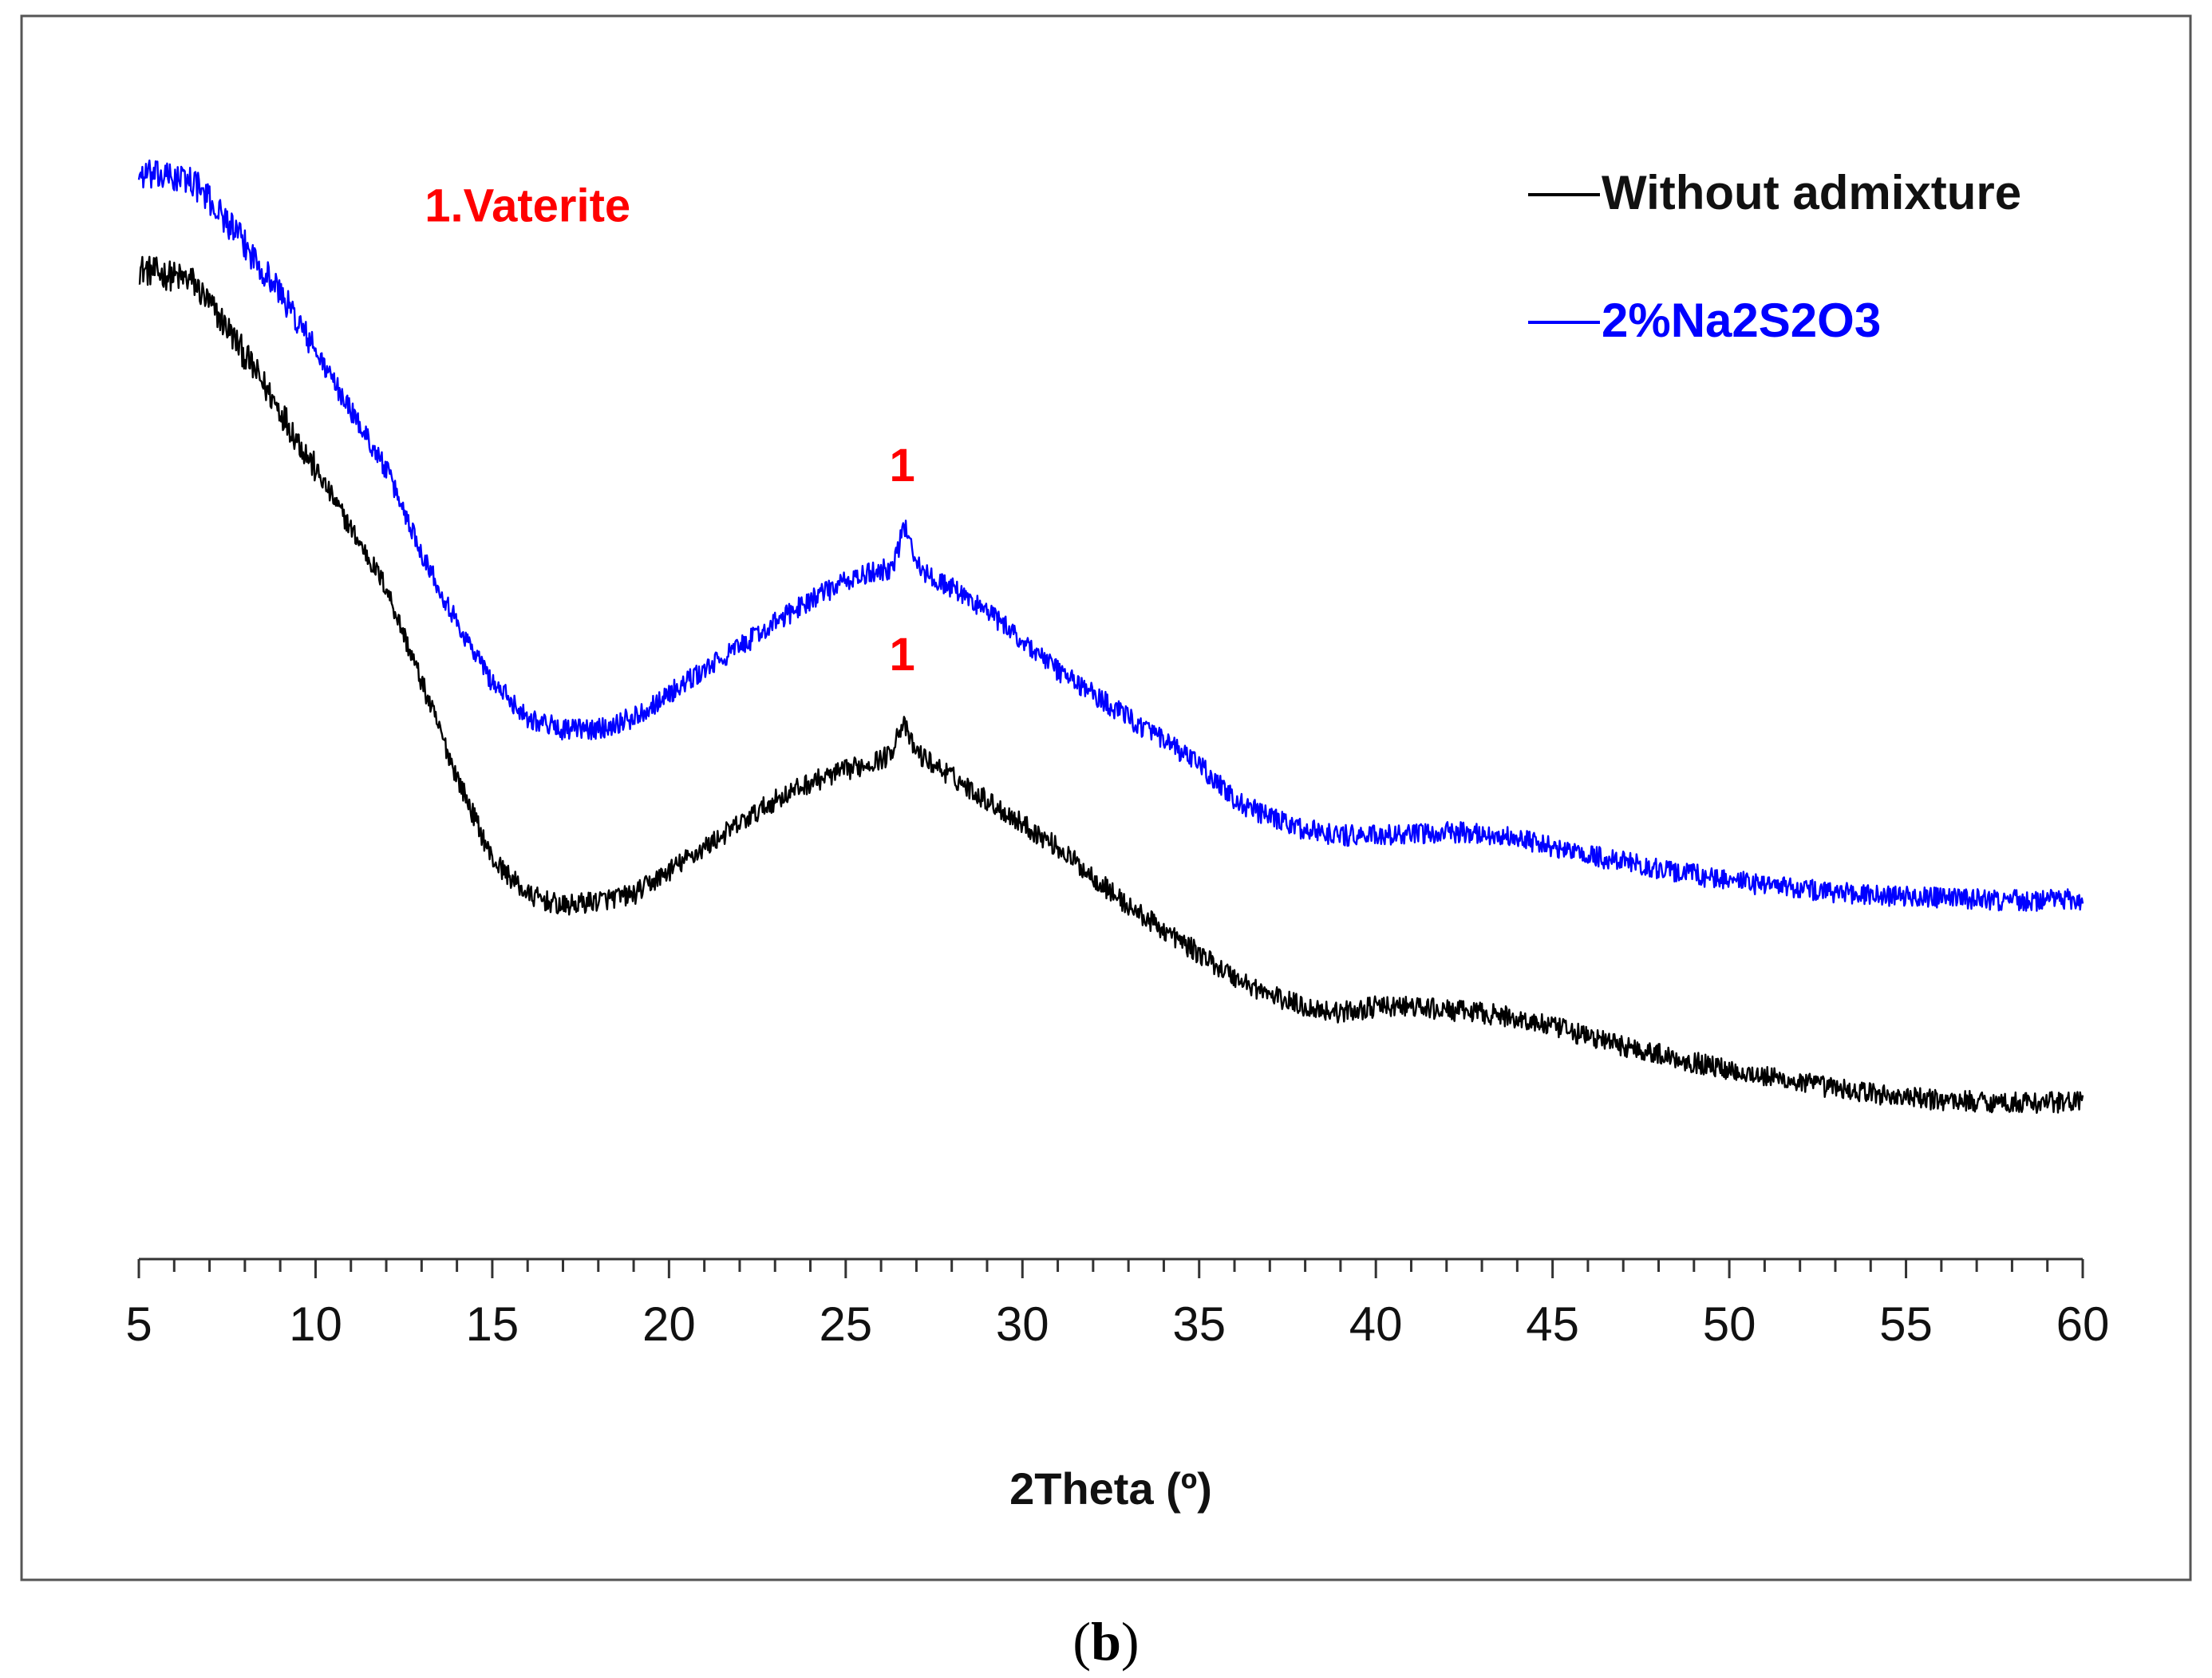  What do you see at coordinates (1110, 1489) in the screenshot?
I see `x-axis-title: 2Theta (º)` at bounding box center [1110, 1489].